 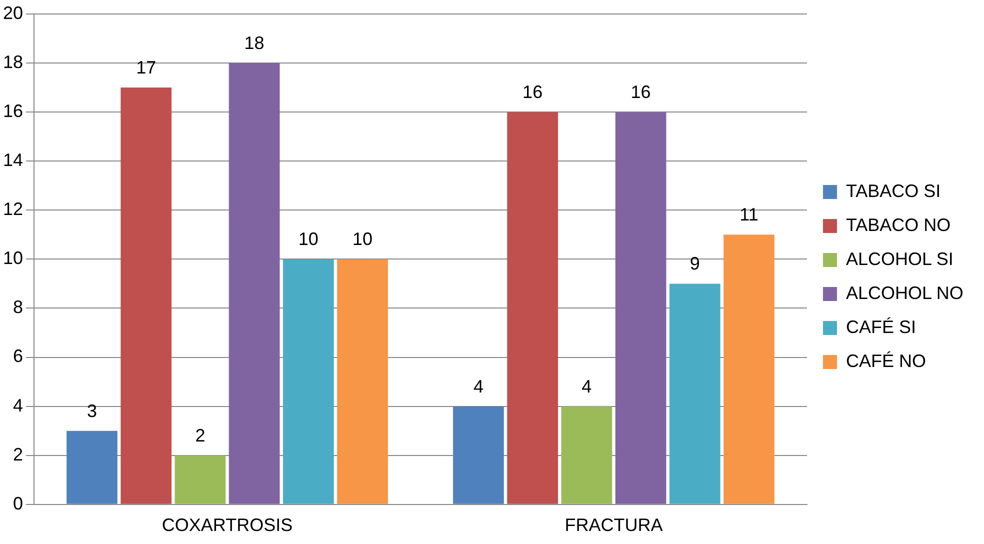 I want to click on y-tick-label: 6, so click(x=18, y=356).